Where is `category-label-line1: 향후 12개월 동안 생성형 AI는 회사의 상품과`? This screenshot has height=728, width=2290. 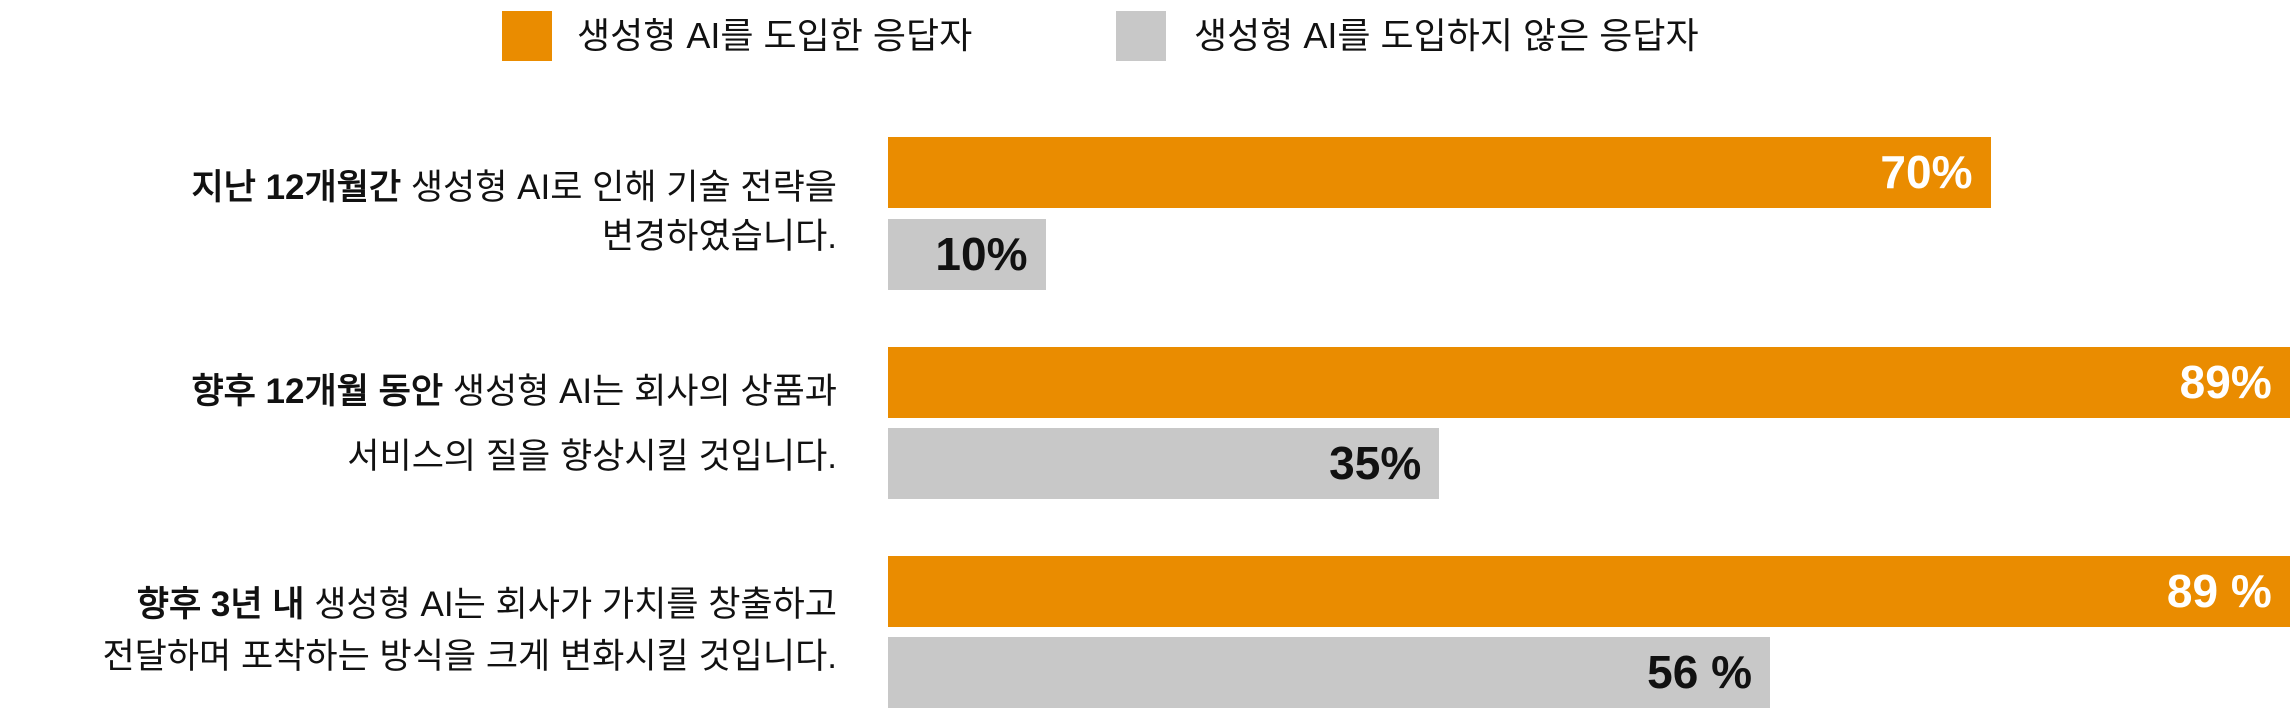
category-label-line1: 향후 12개월 동안 생성형 AI는 회사의 상품과 is located at coordinates (514, 392).